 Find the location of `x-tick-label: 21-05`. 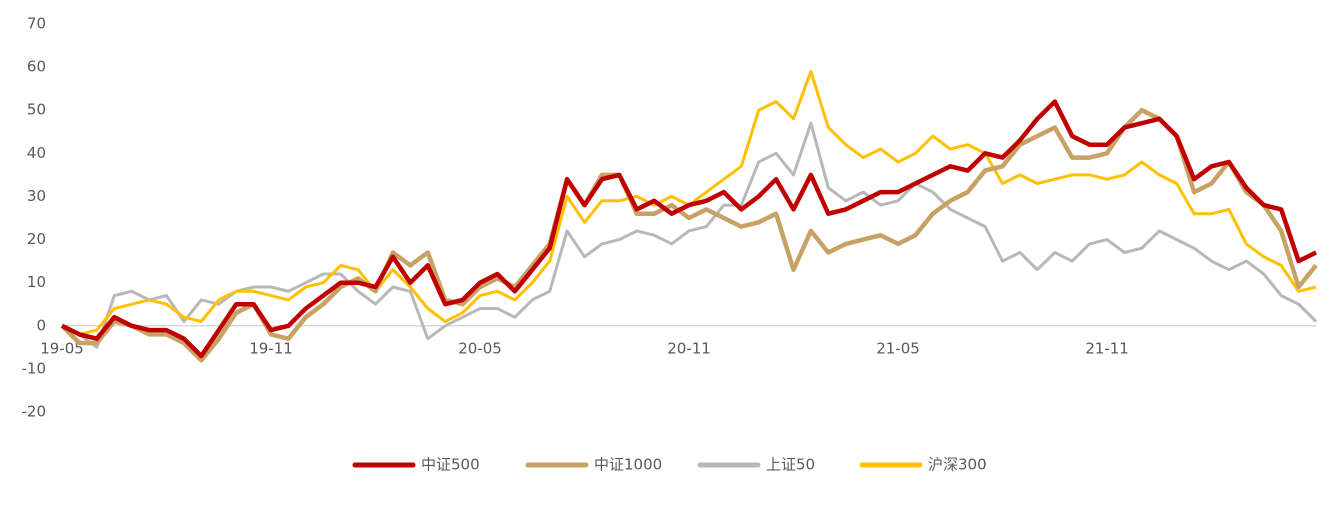

x-tick-label: 21-05 is located at coordinates (898, 348).